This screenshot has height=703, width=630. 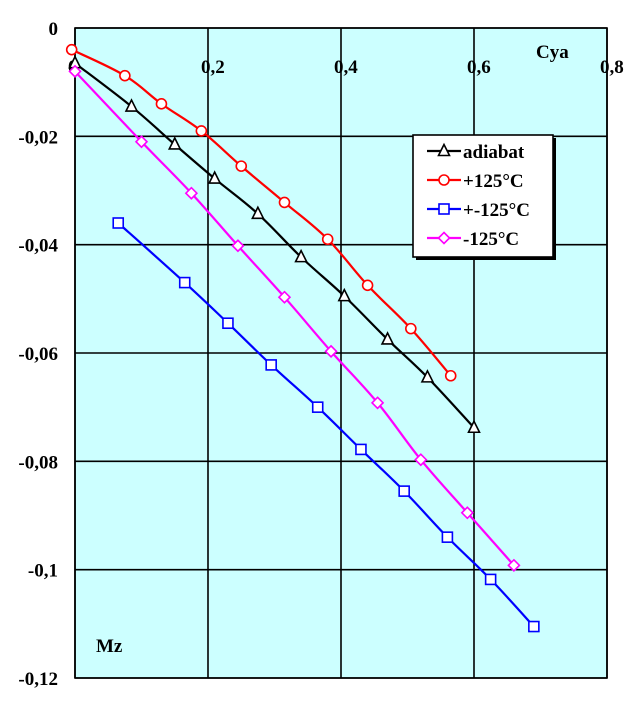 I want to click on y-tick-labels: 0 -0,02 -0,04 -0,06 -0,08 -0,1 -0,12, so click(x=38, y=354).